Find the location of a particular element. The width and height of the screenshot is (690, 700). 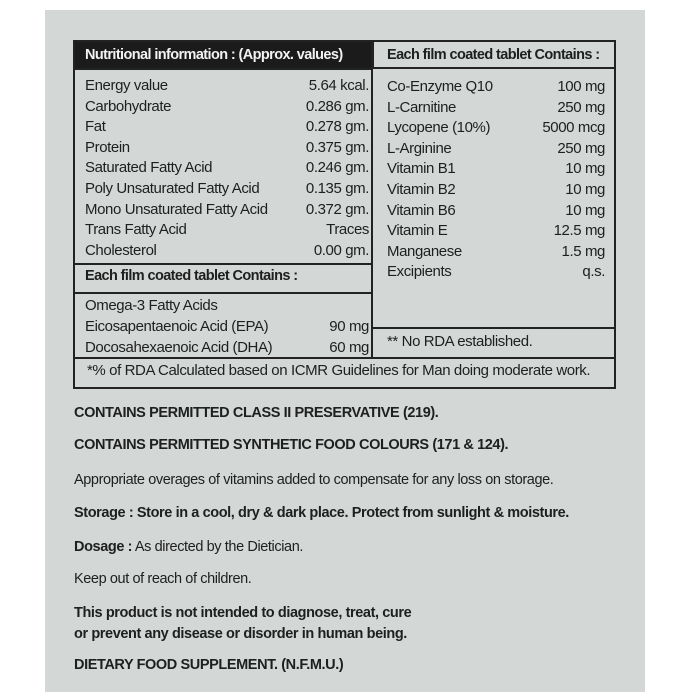

row-name: Eicosapentaenoic Acid (EPA) is located at coordinates (177, 326).